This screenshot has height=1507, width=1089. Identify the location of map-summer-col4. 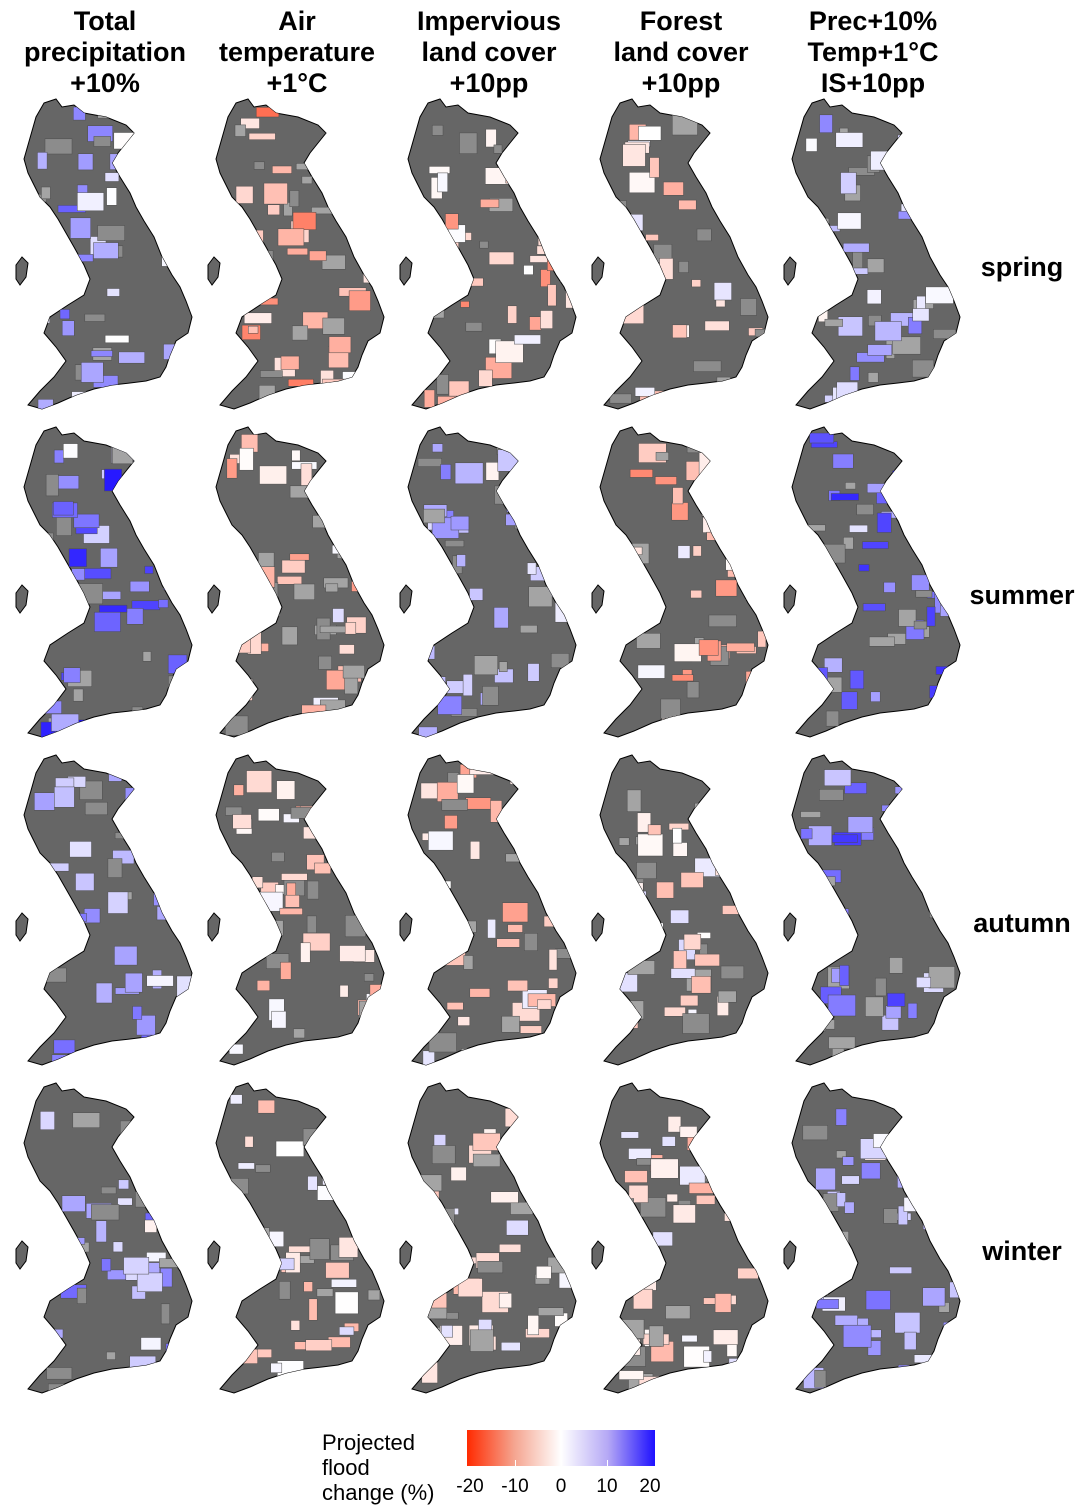
(685, 582).